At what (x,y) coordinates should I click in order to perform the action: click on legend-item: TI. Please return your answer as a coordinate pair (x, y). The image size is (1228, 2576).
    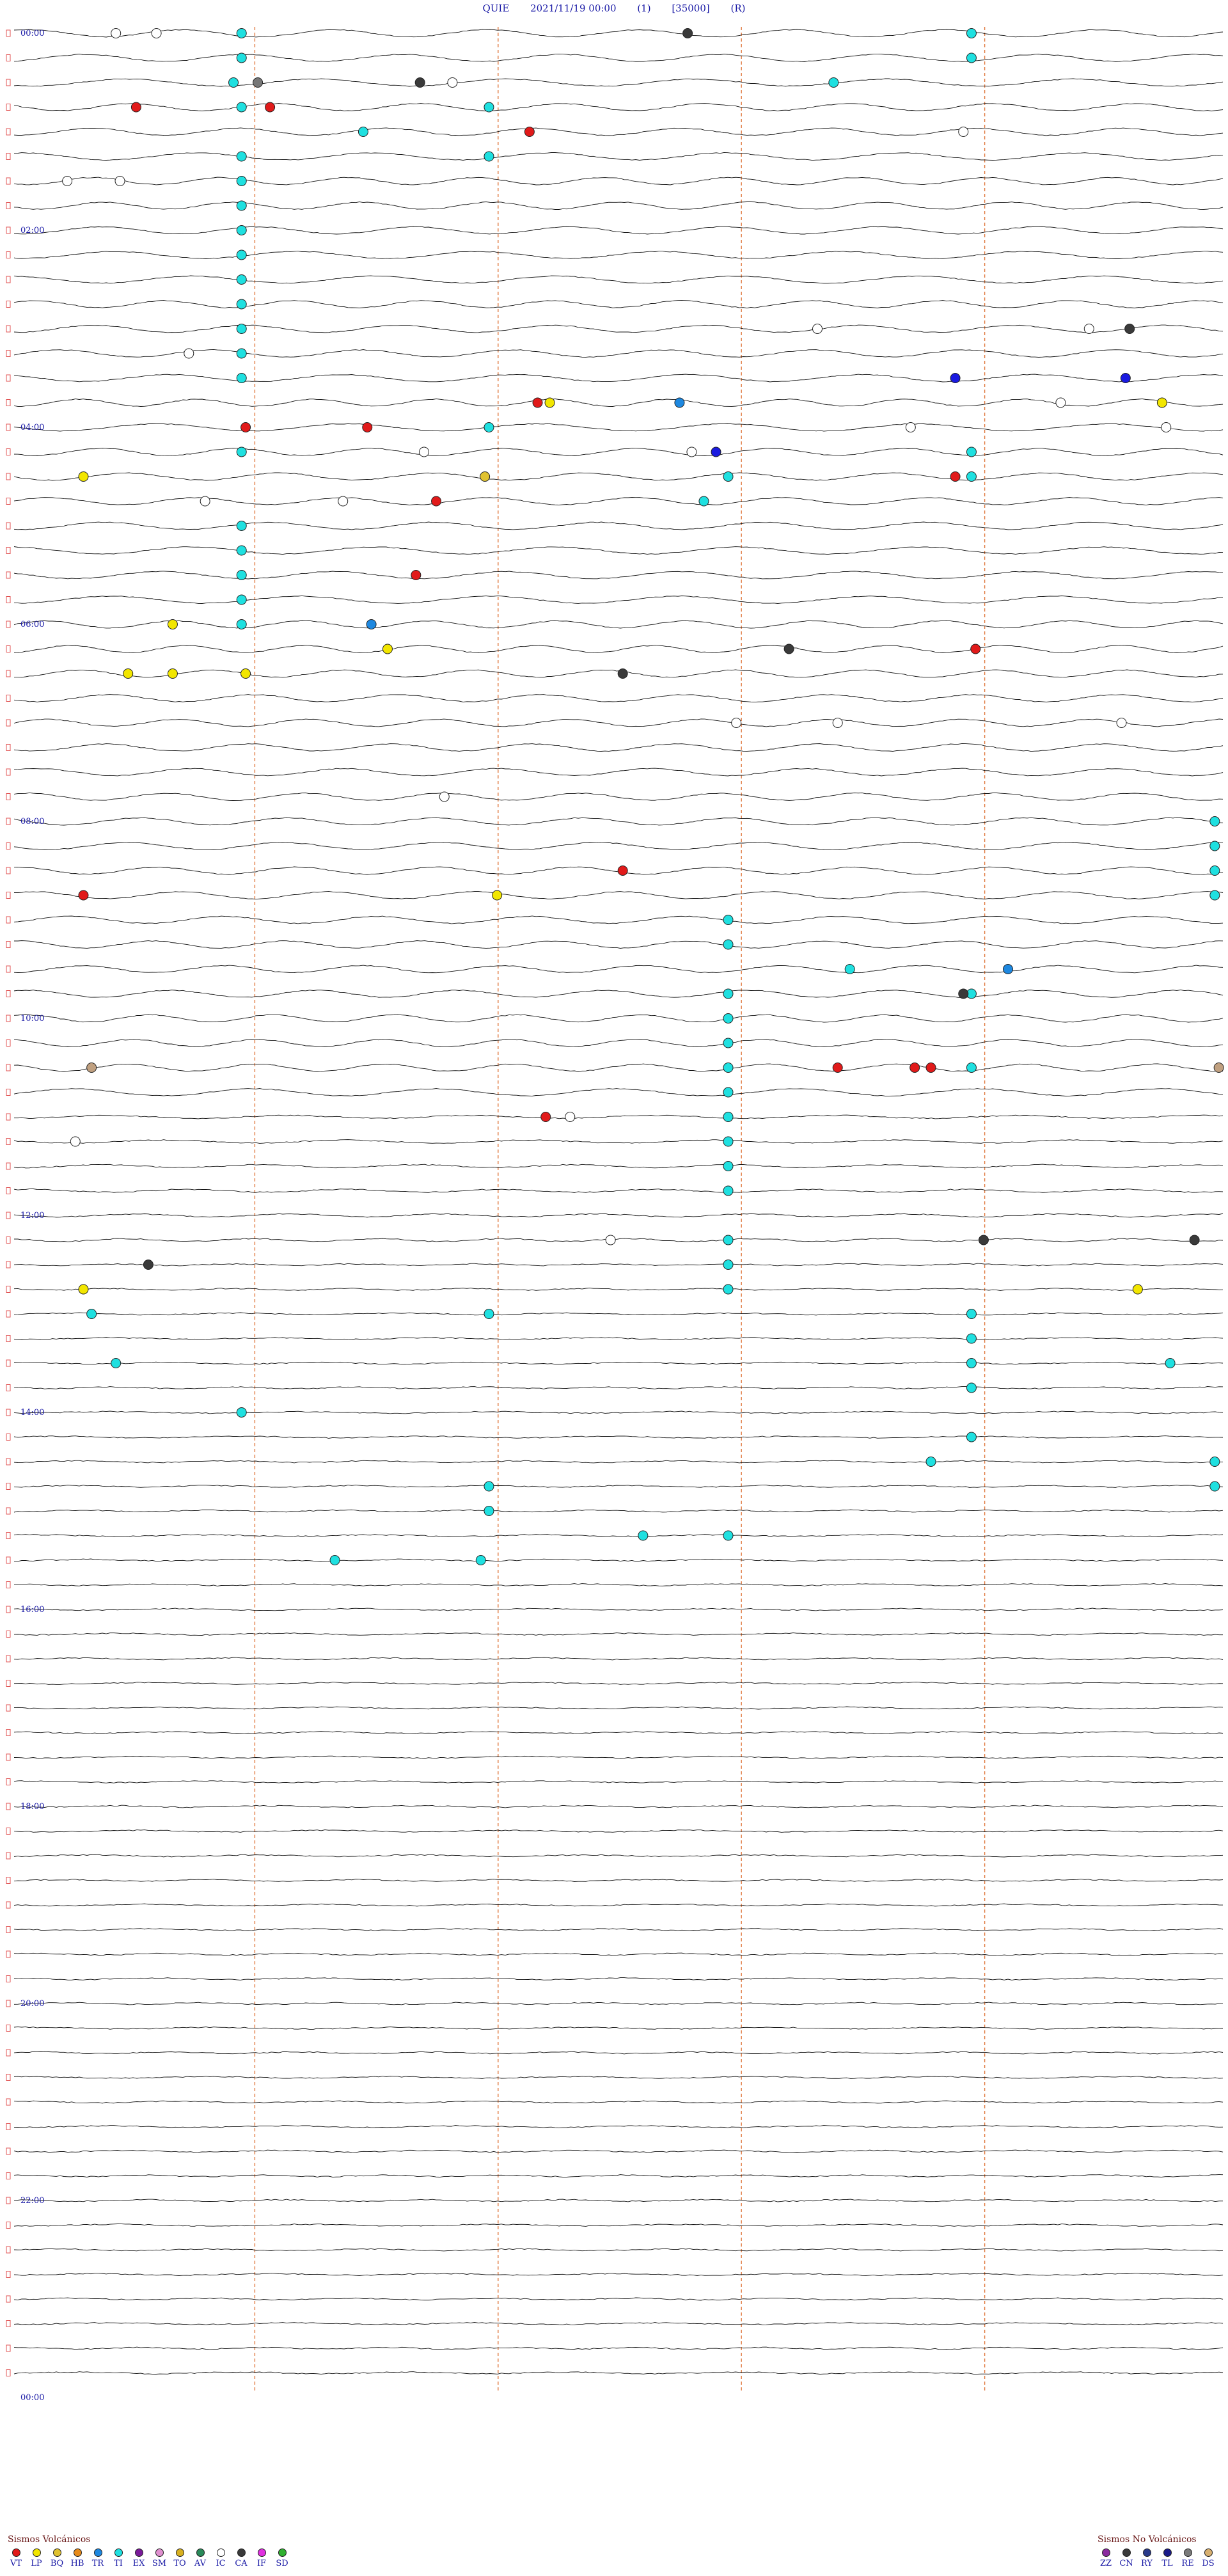
    Looking at the image, I should click on (118, 2558).